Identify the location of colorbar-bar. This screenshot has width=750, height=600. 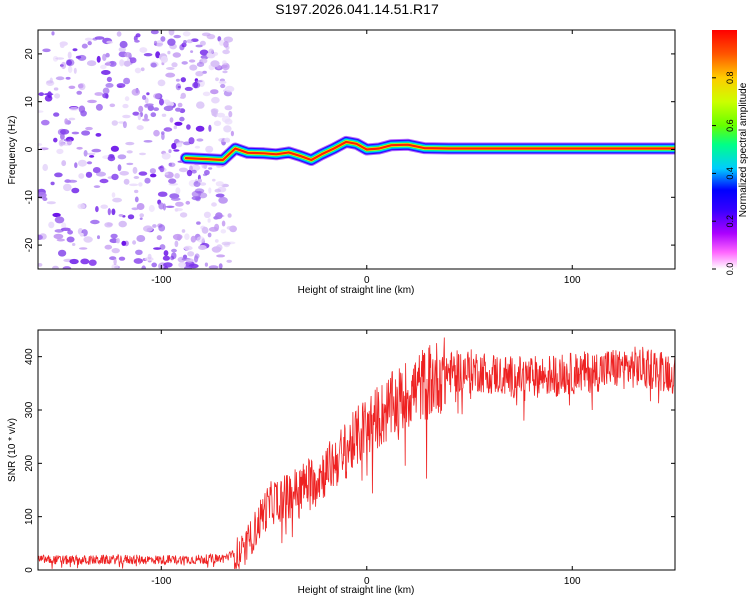
(724, 149).